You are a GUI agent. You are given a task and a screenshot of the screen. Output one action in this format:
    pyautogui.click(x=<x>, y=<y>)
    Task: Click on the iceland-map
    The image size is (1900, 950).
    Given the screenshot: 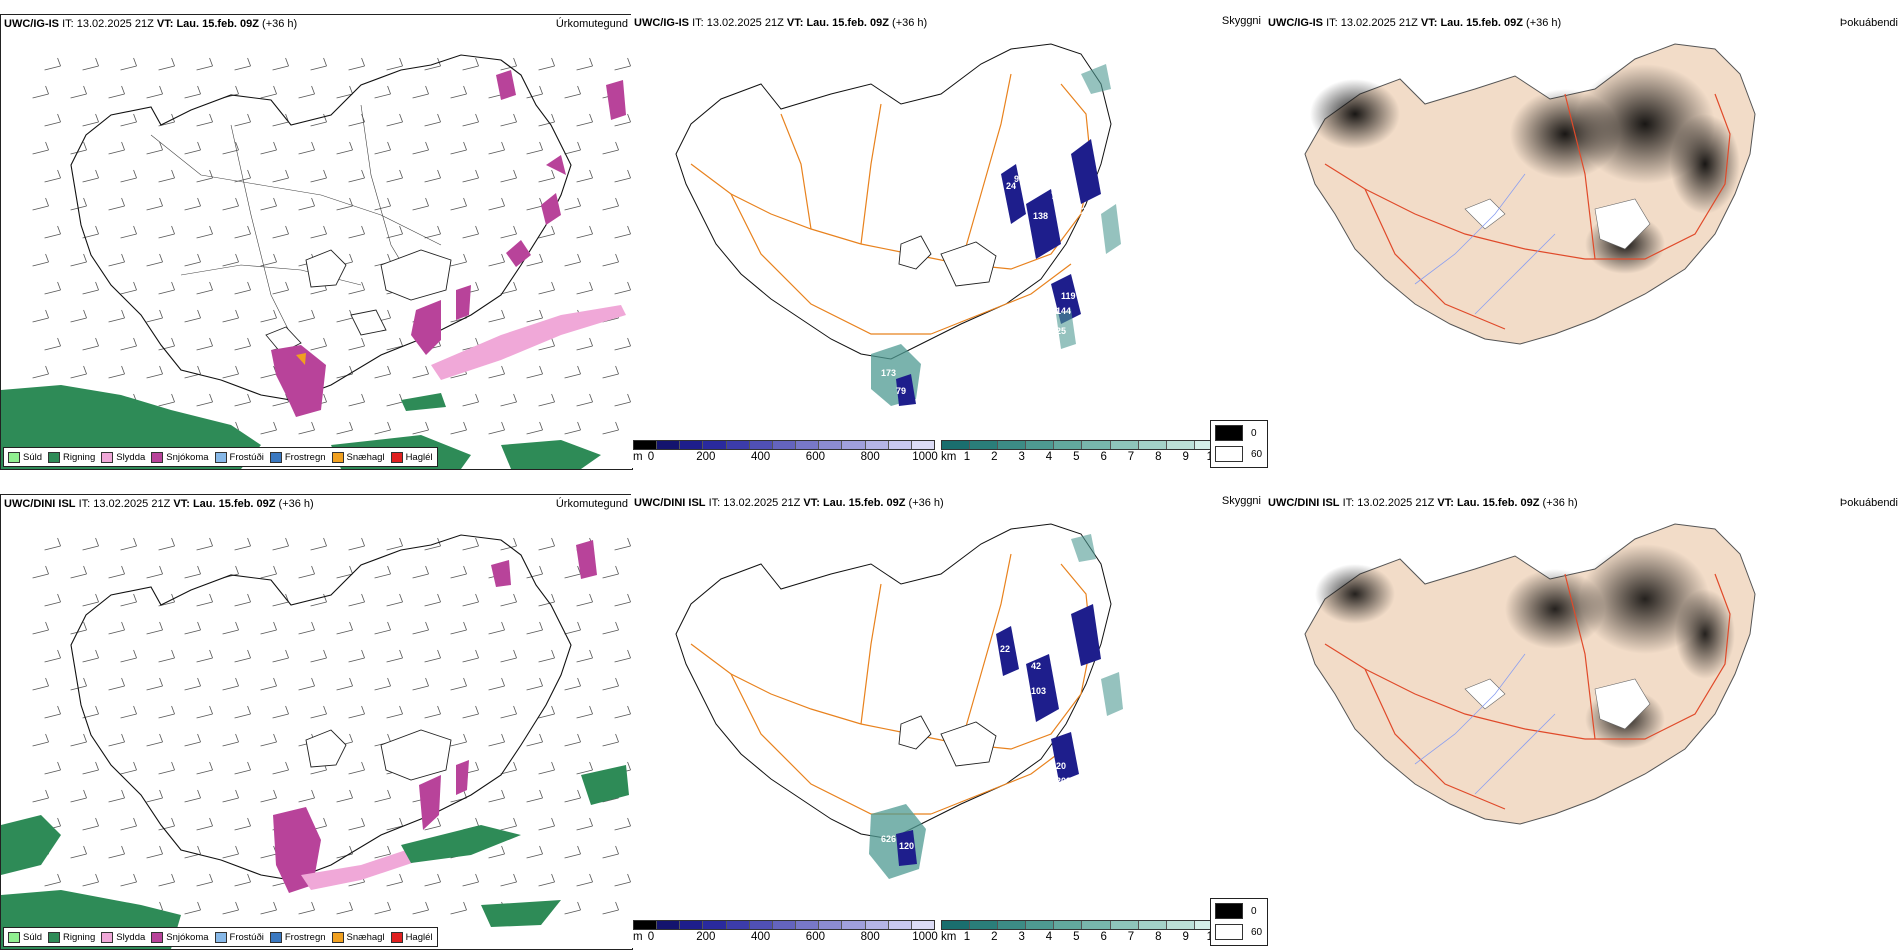 What is the action you would take?
    pyautogui.click(x=316, y=741)
    